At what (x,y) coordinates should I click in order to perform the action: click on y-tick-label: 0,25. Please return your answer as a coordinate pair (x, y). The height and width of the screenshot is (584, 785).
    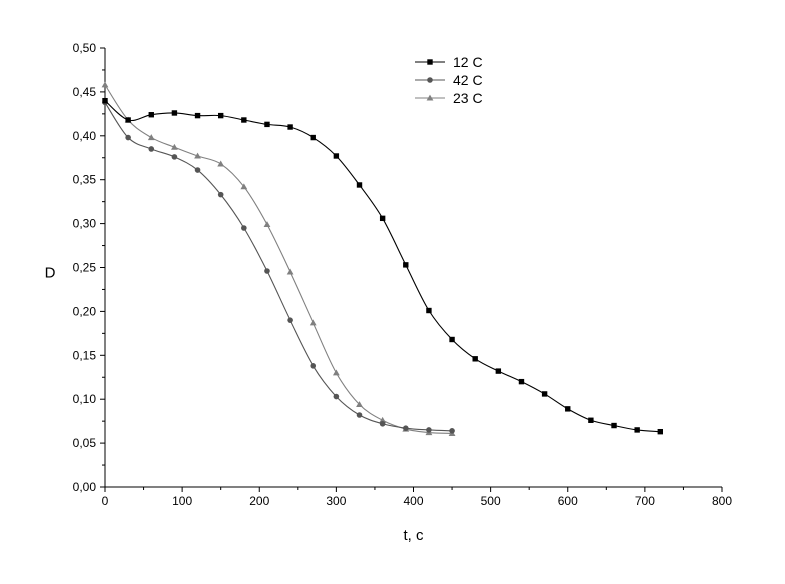
    Looking at the image, I should click on (85, 268).